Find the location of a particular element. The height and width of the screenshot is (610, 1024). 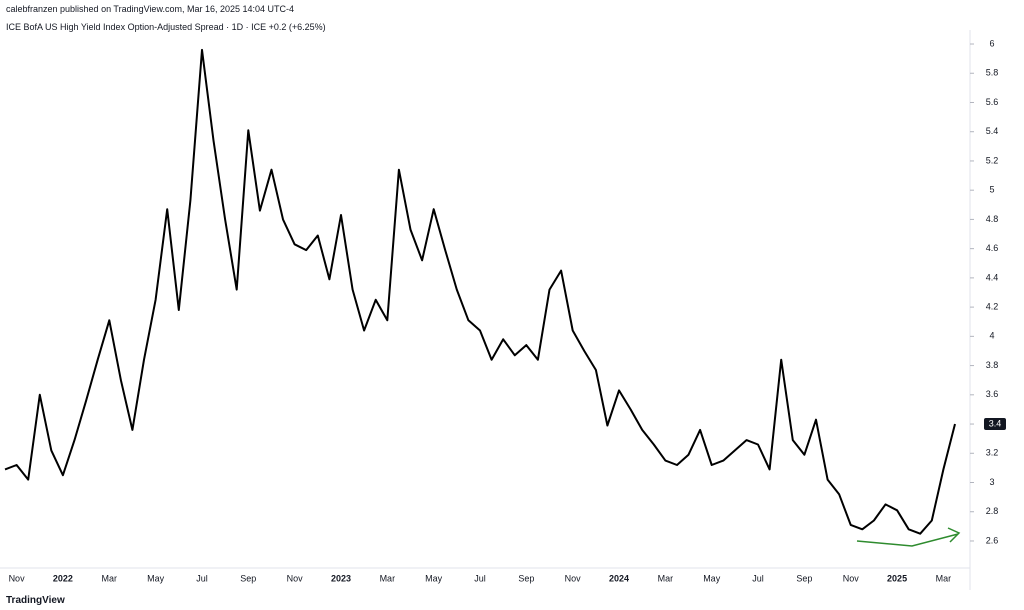

y-tick-label: 5.8 is located at coordinates (992, 73).